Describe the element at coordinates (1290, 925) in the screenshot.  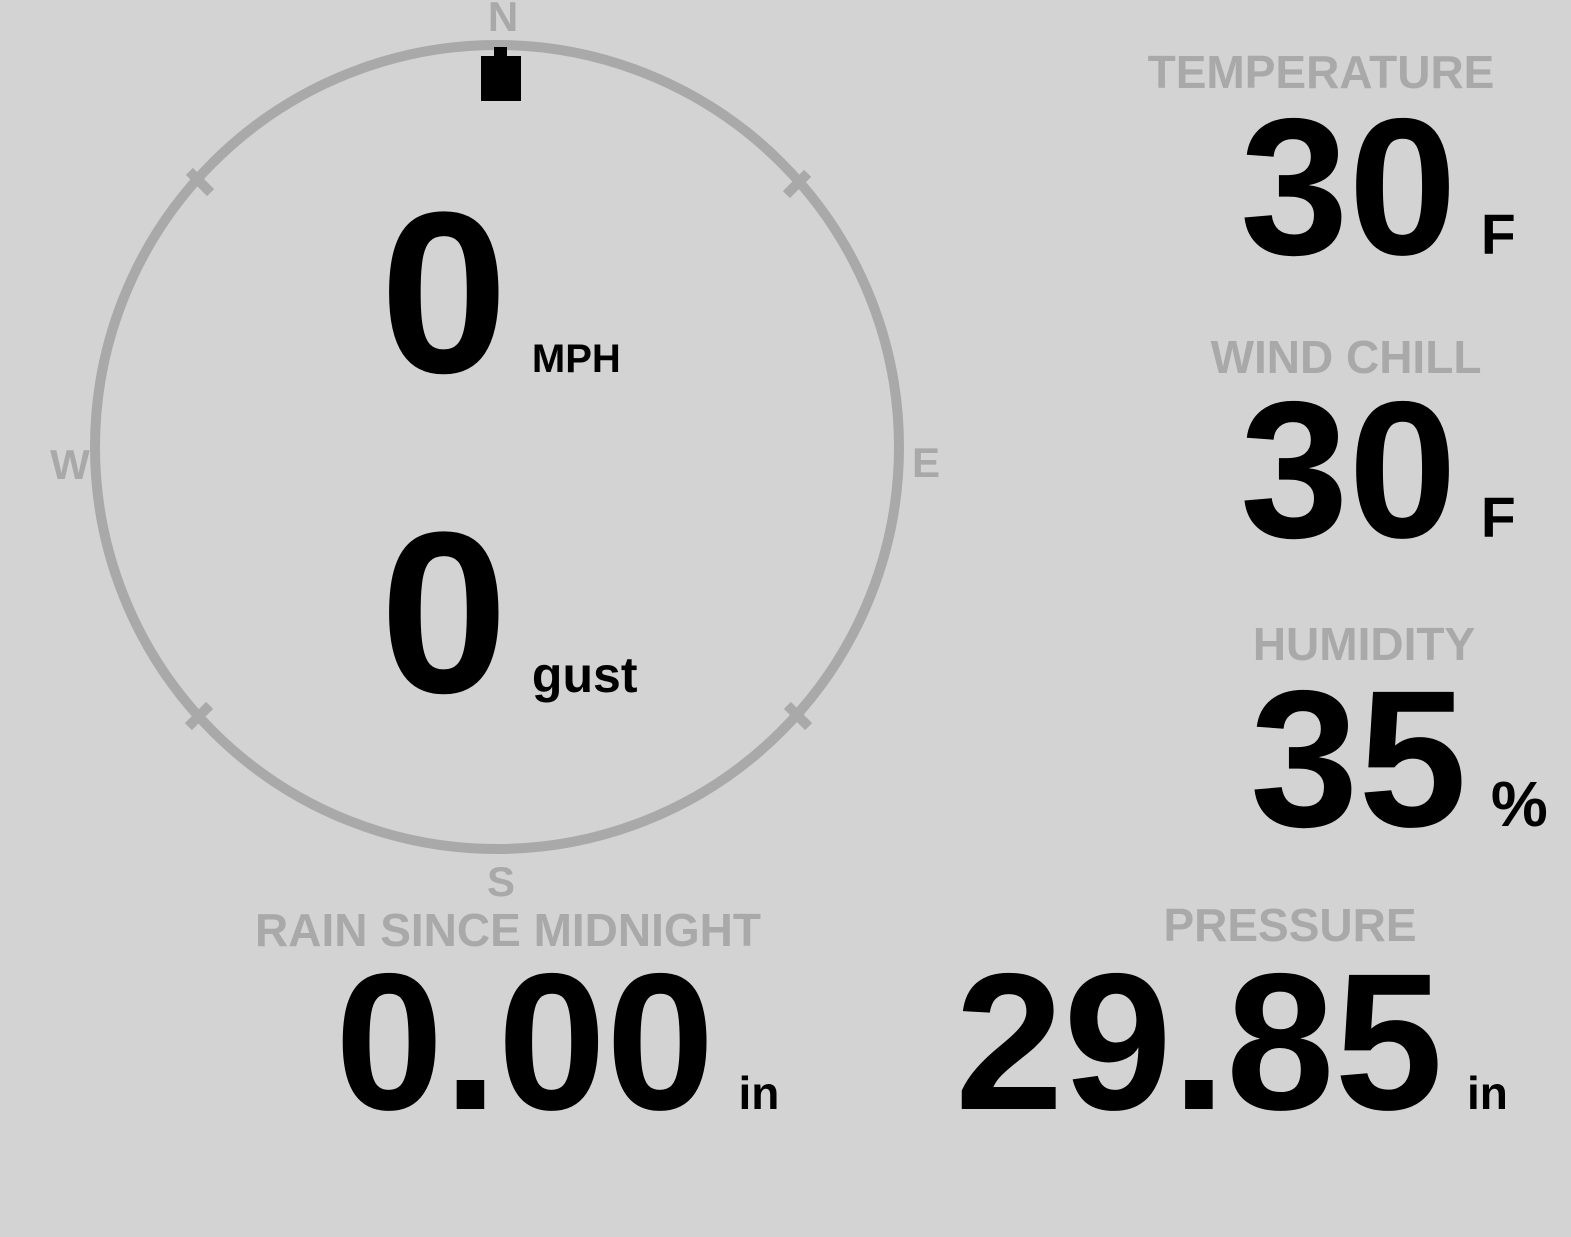
I see `pressure-label: PRESSURE` at that location.